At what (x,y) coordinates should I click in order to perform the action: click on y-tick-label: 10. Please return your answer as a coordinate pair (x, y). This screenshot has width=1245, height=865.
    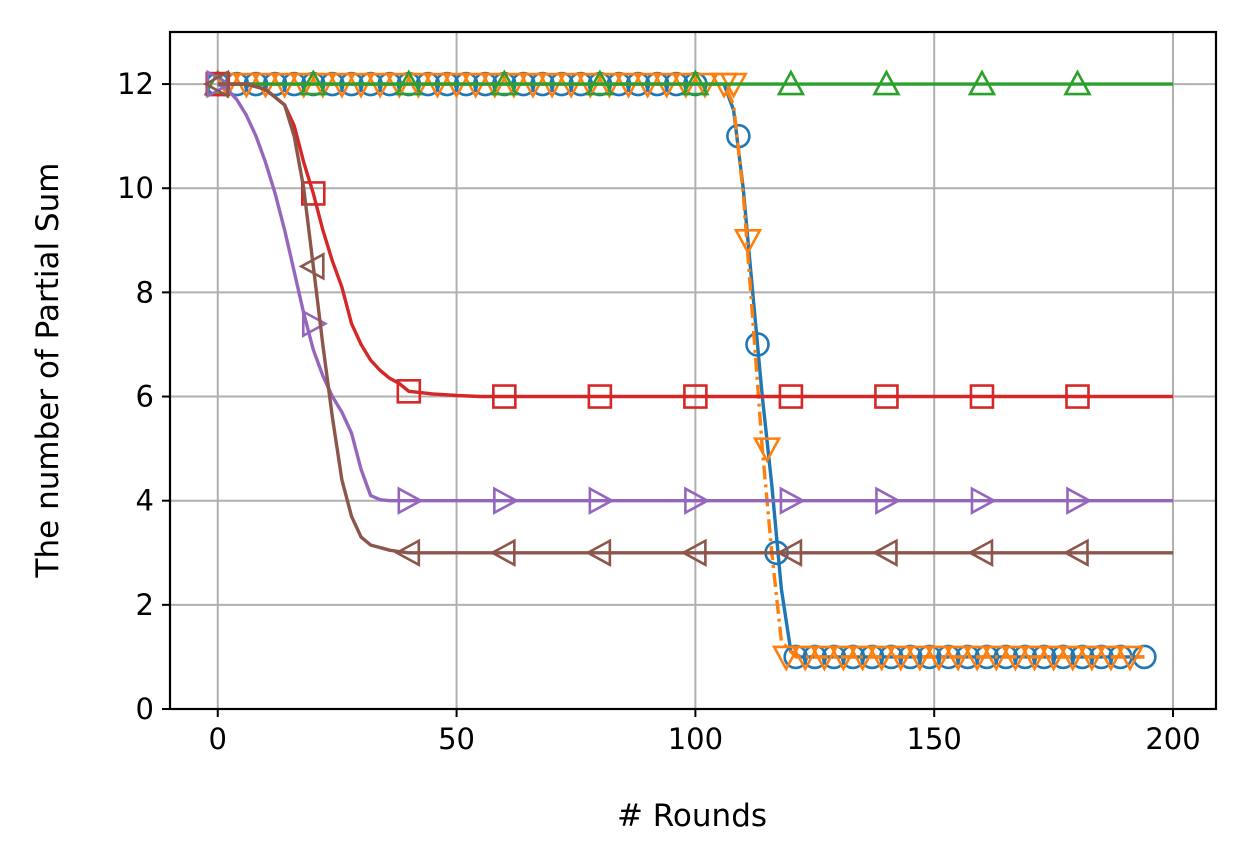
    Looking at the image, I should click on (135, 188).